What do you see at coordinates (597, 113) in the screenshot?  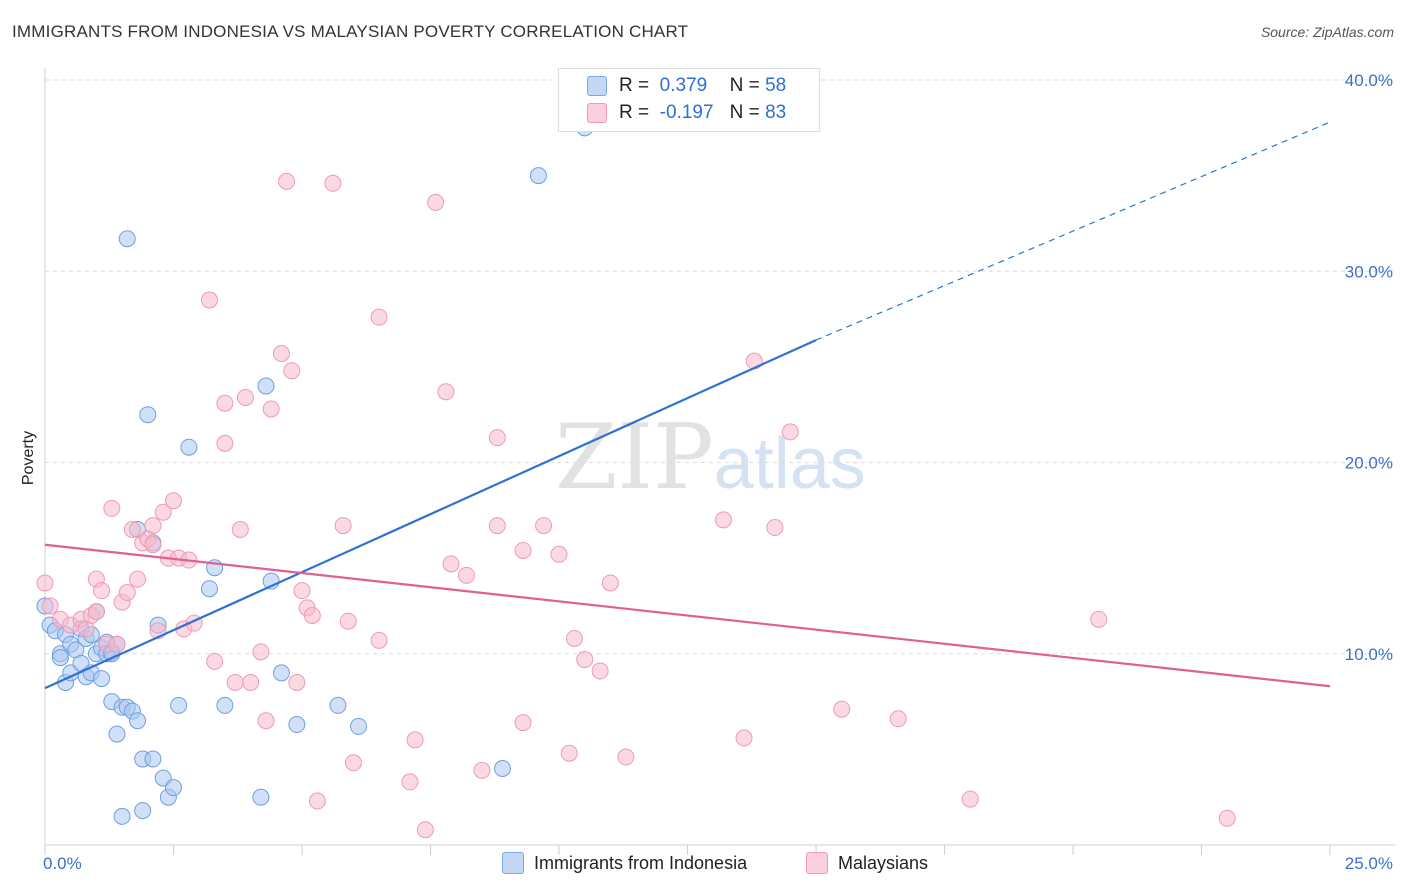 I see `legend-swatch-malaysians` at bounding box center [597, 113].